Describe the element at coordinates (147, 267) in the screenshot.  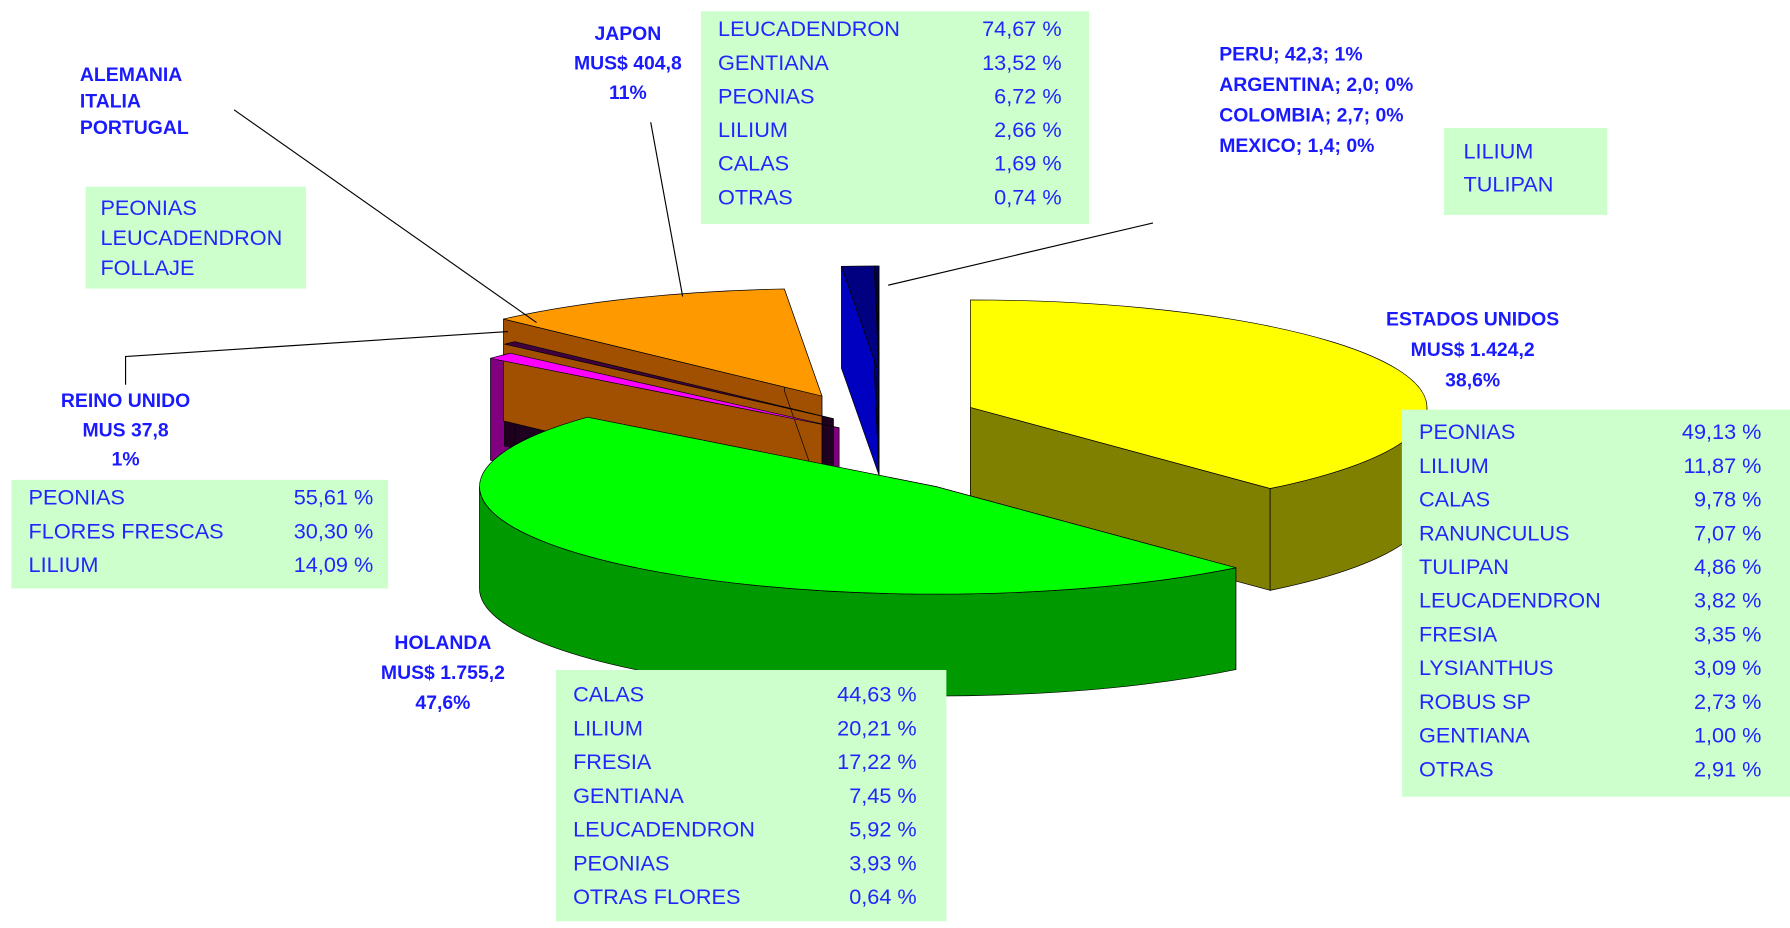
I see `breakdown-name: FOLLAJE` at that location.